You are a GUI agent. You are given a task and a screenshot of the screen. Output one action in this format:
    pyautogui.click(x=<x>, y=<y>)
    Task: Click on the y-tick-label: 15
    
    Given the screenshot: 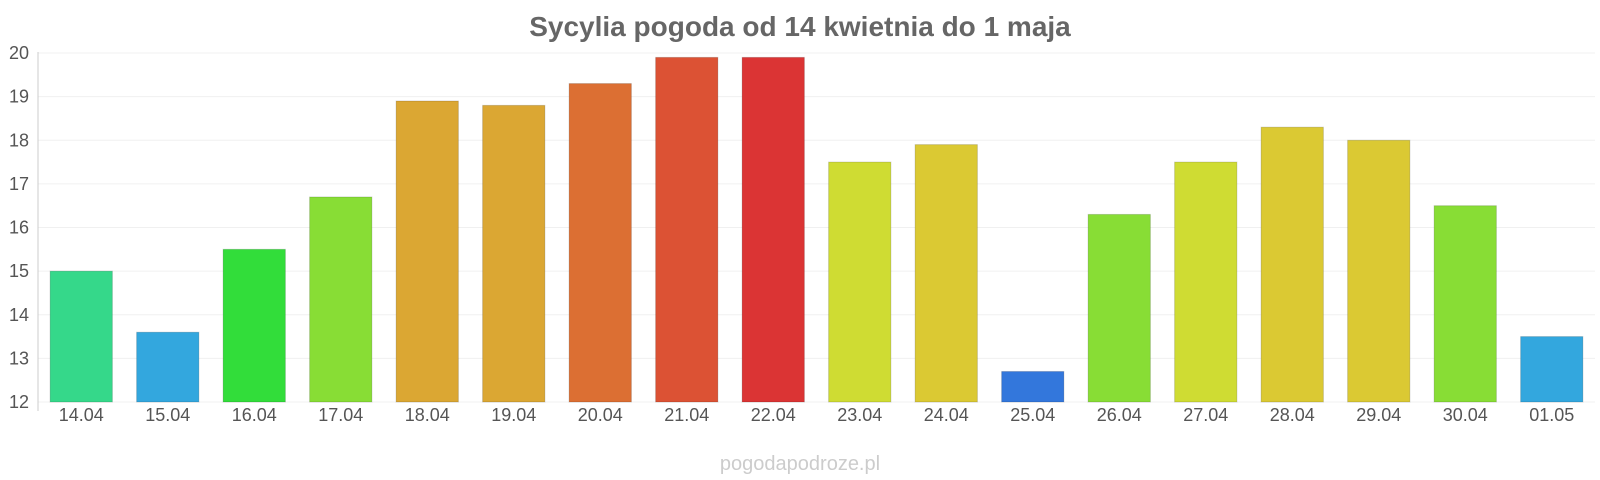 What is the action you would take?
    pyautogui.click(x=19, y=271)
    